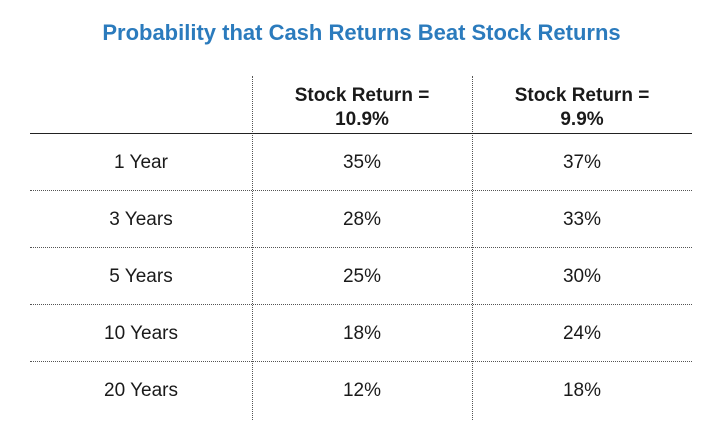 Image resolution: width=723 pixels, height=438 pixels. What do you see at coordinates (362, 108) in the screenshot?
I see `column-header: Stock Return = 10.9%` at bounding box center [362, 108].